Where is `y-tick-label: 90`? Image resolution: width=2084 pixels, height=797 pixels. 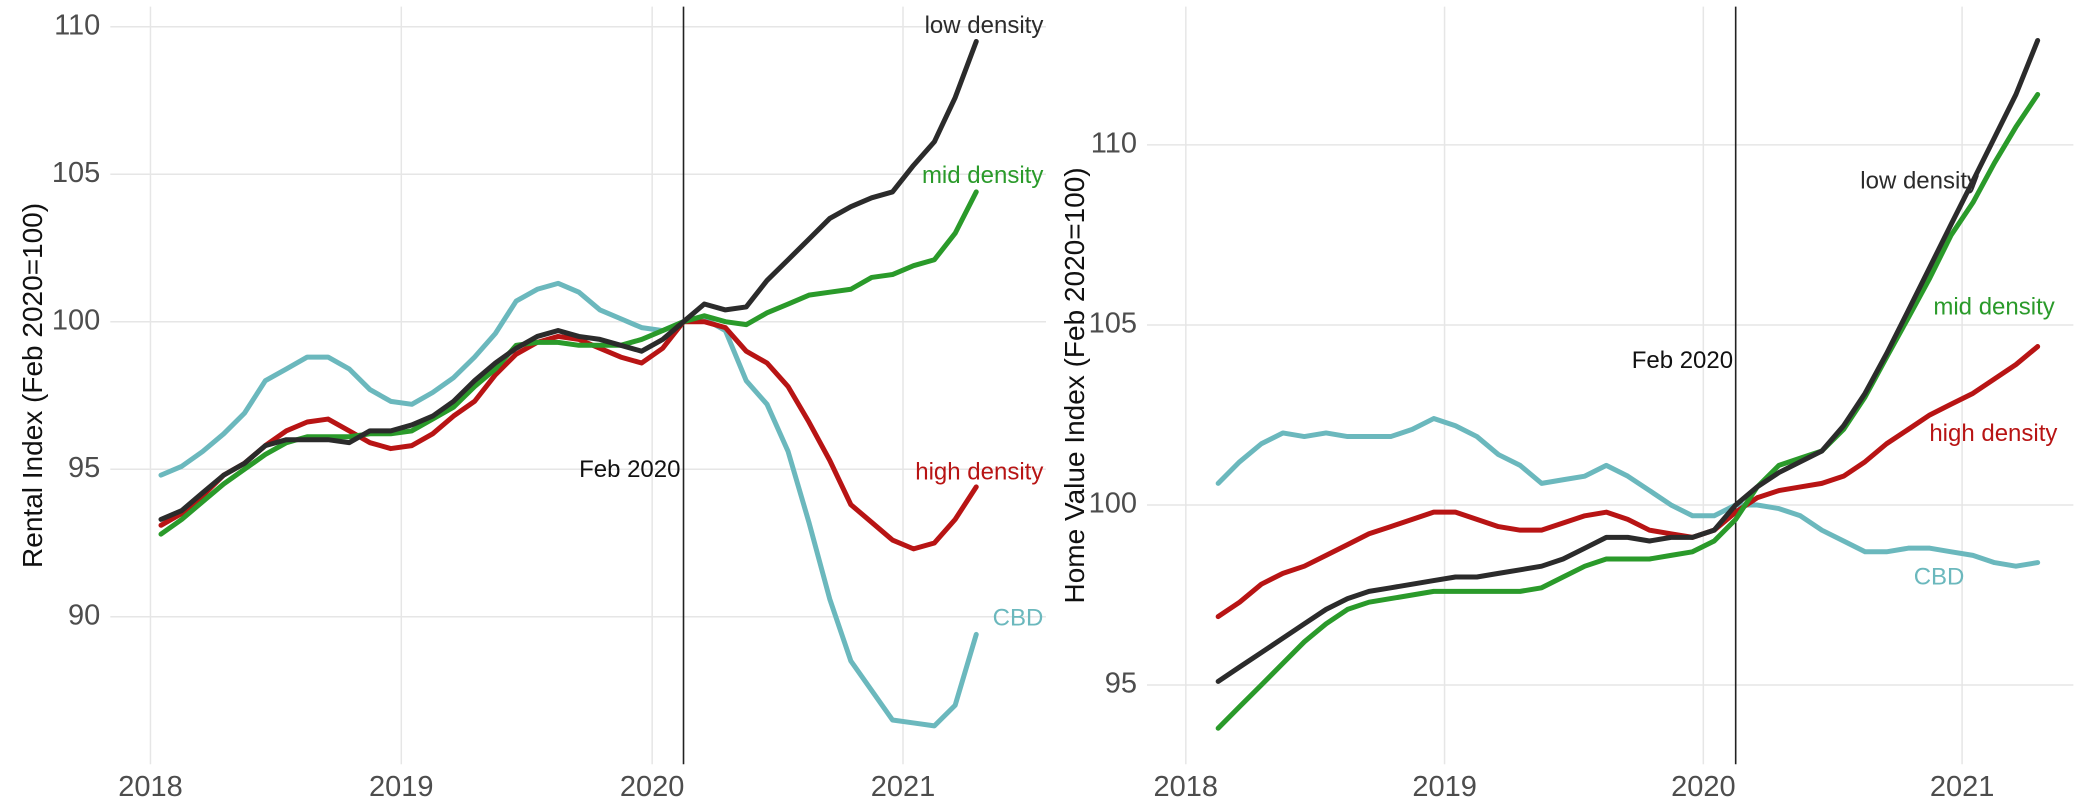
y-tick-label: 90 is located at coordinates (84, 615).